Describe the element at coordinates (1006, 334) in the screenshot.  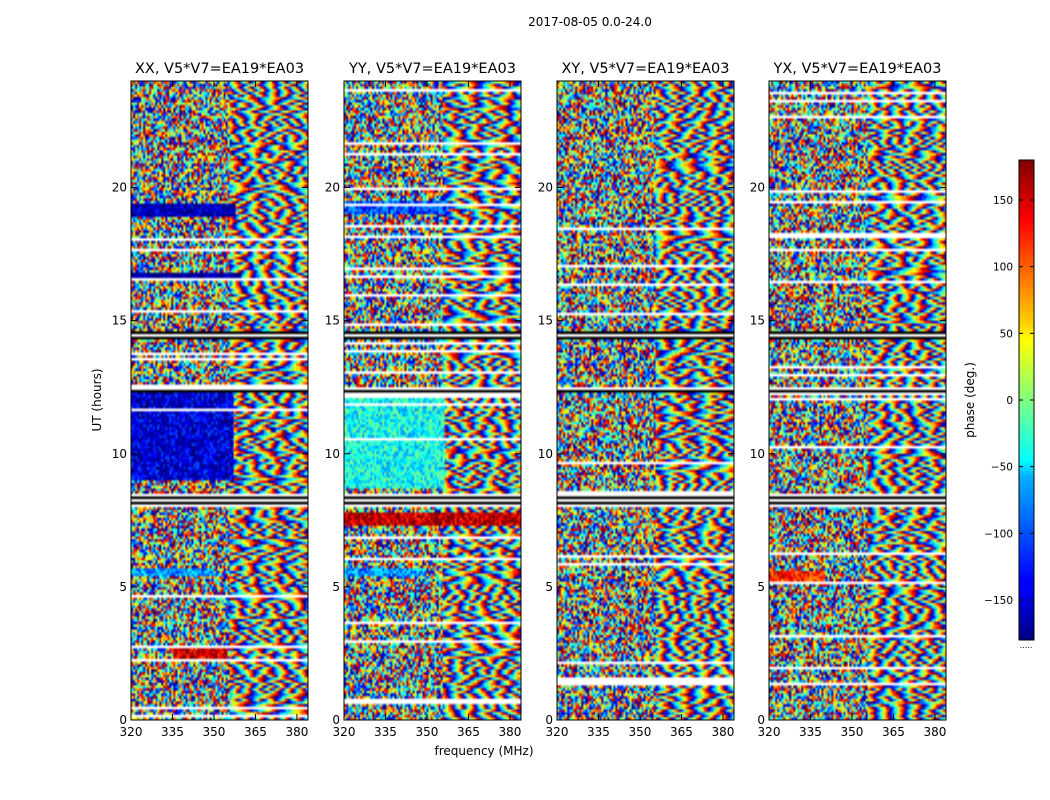
I see `colorbar-tick-label: 50` at that location.